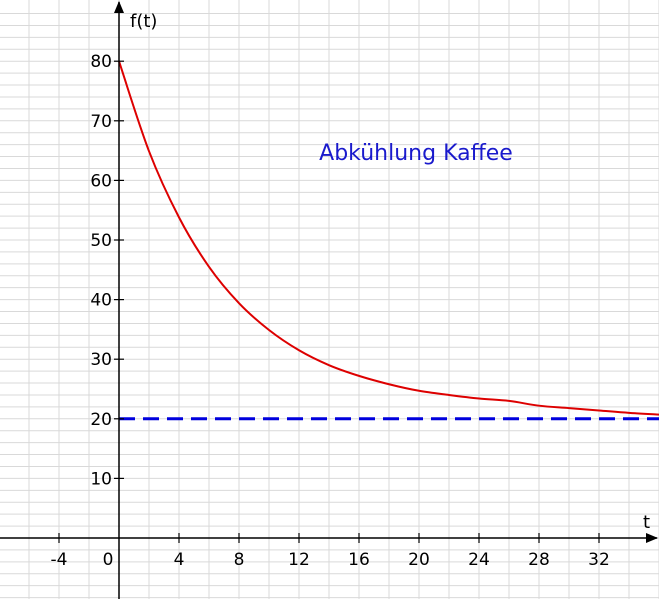 The height and width of the screenshot is (599, 659). What do you see at coordinates (652, 538) in the screenshot?
I see `x-axis-arrow-icon` at bounding box center [652, 538].